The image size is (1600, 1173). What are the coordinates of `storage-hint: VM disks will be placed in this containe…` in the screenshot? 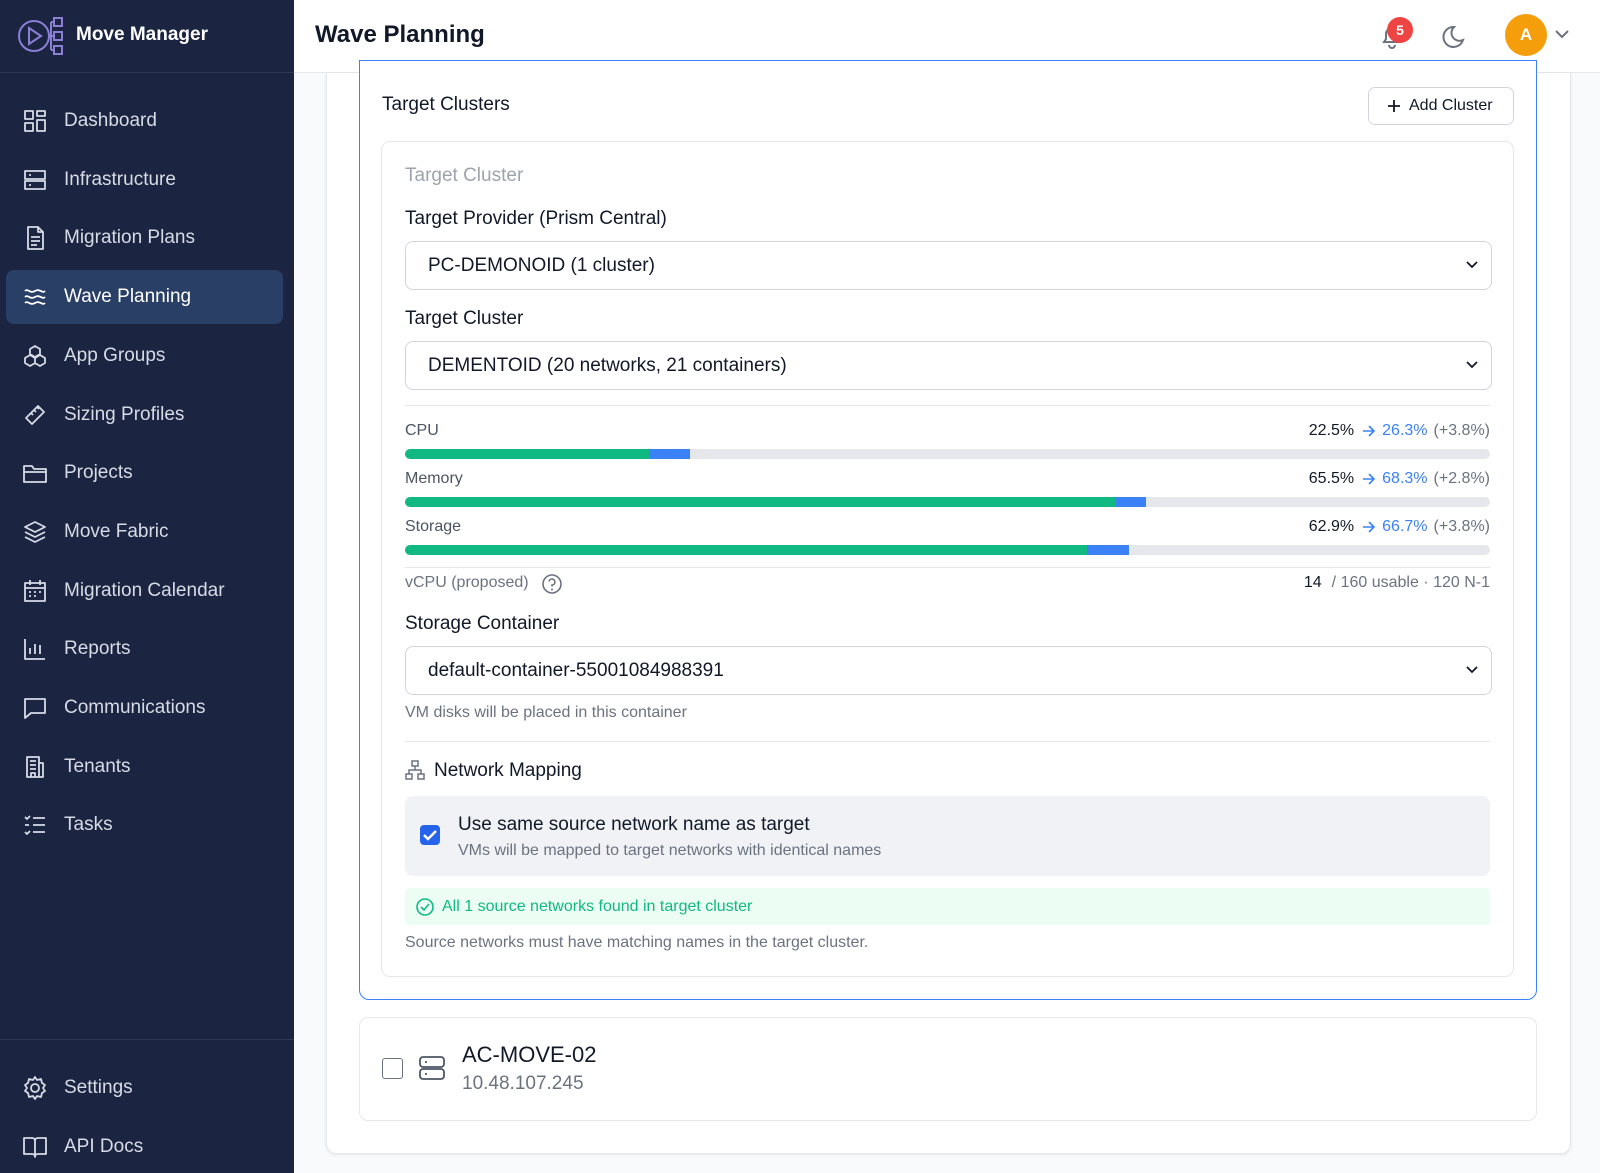 It's located at (546, 712).